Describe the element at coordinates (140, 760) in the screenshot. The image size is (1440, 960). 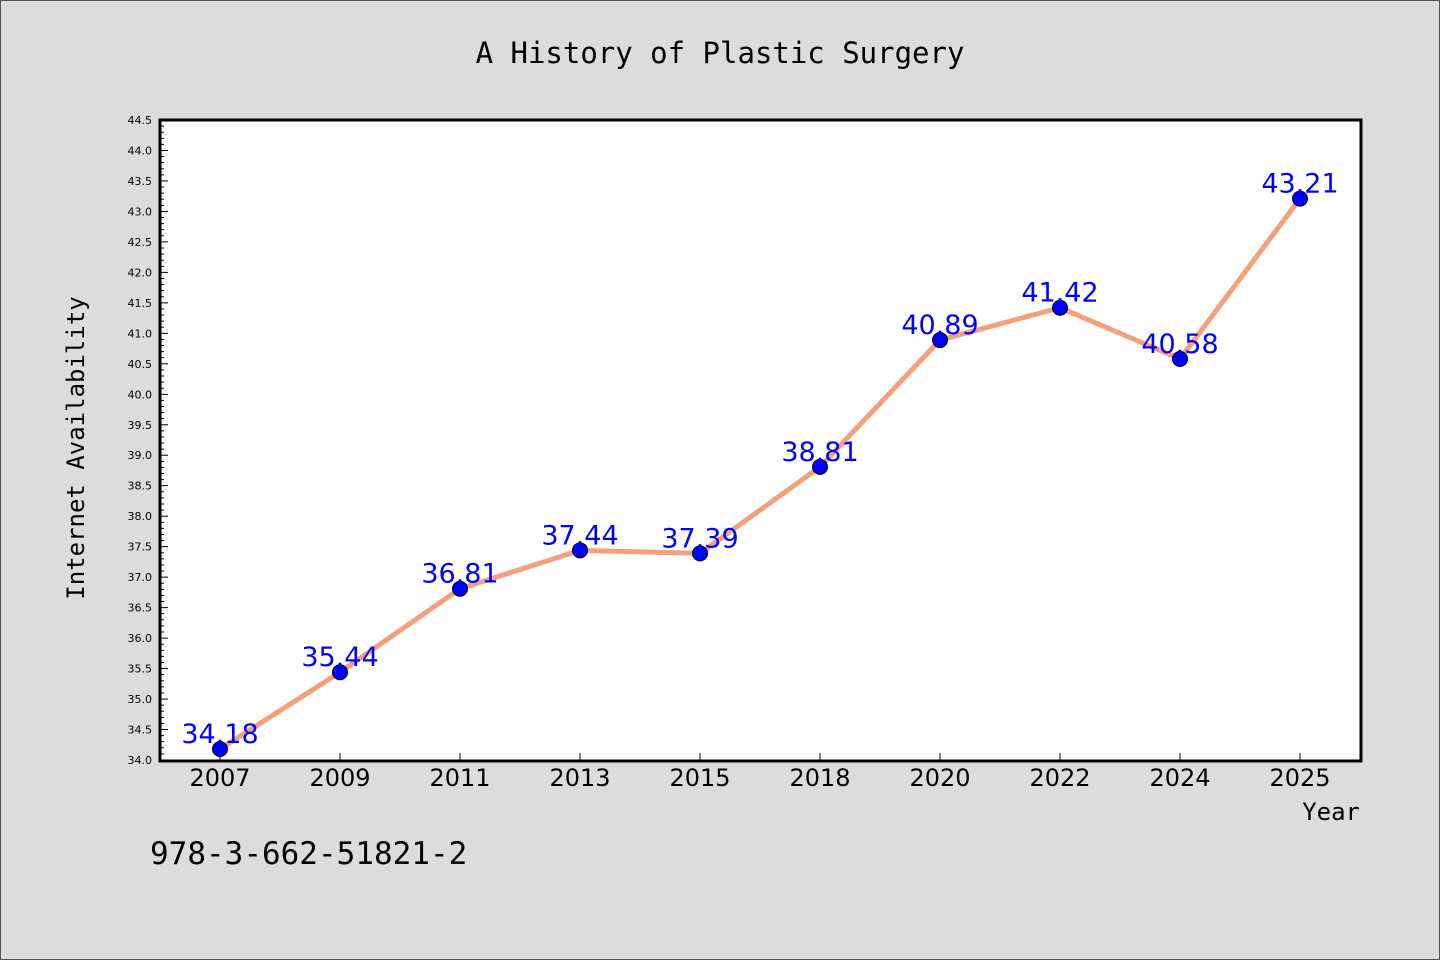
I see `y-tick-label: 34.0` at that location.